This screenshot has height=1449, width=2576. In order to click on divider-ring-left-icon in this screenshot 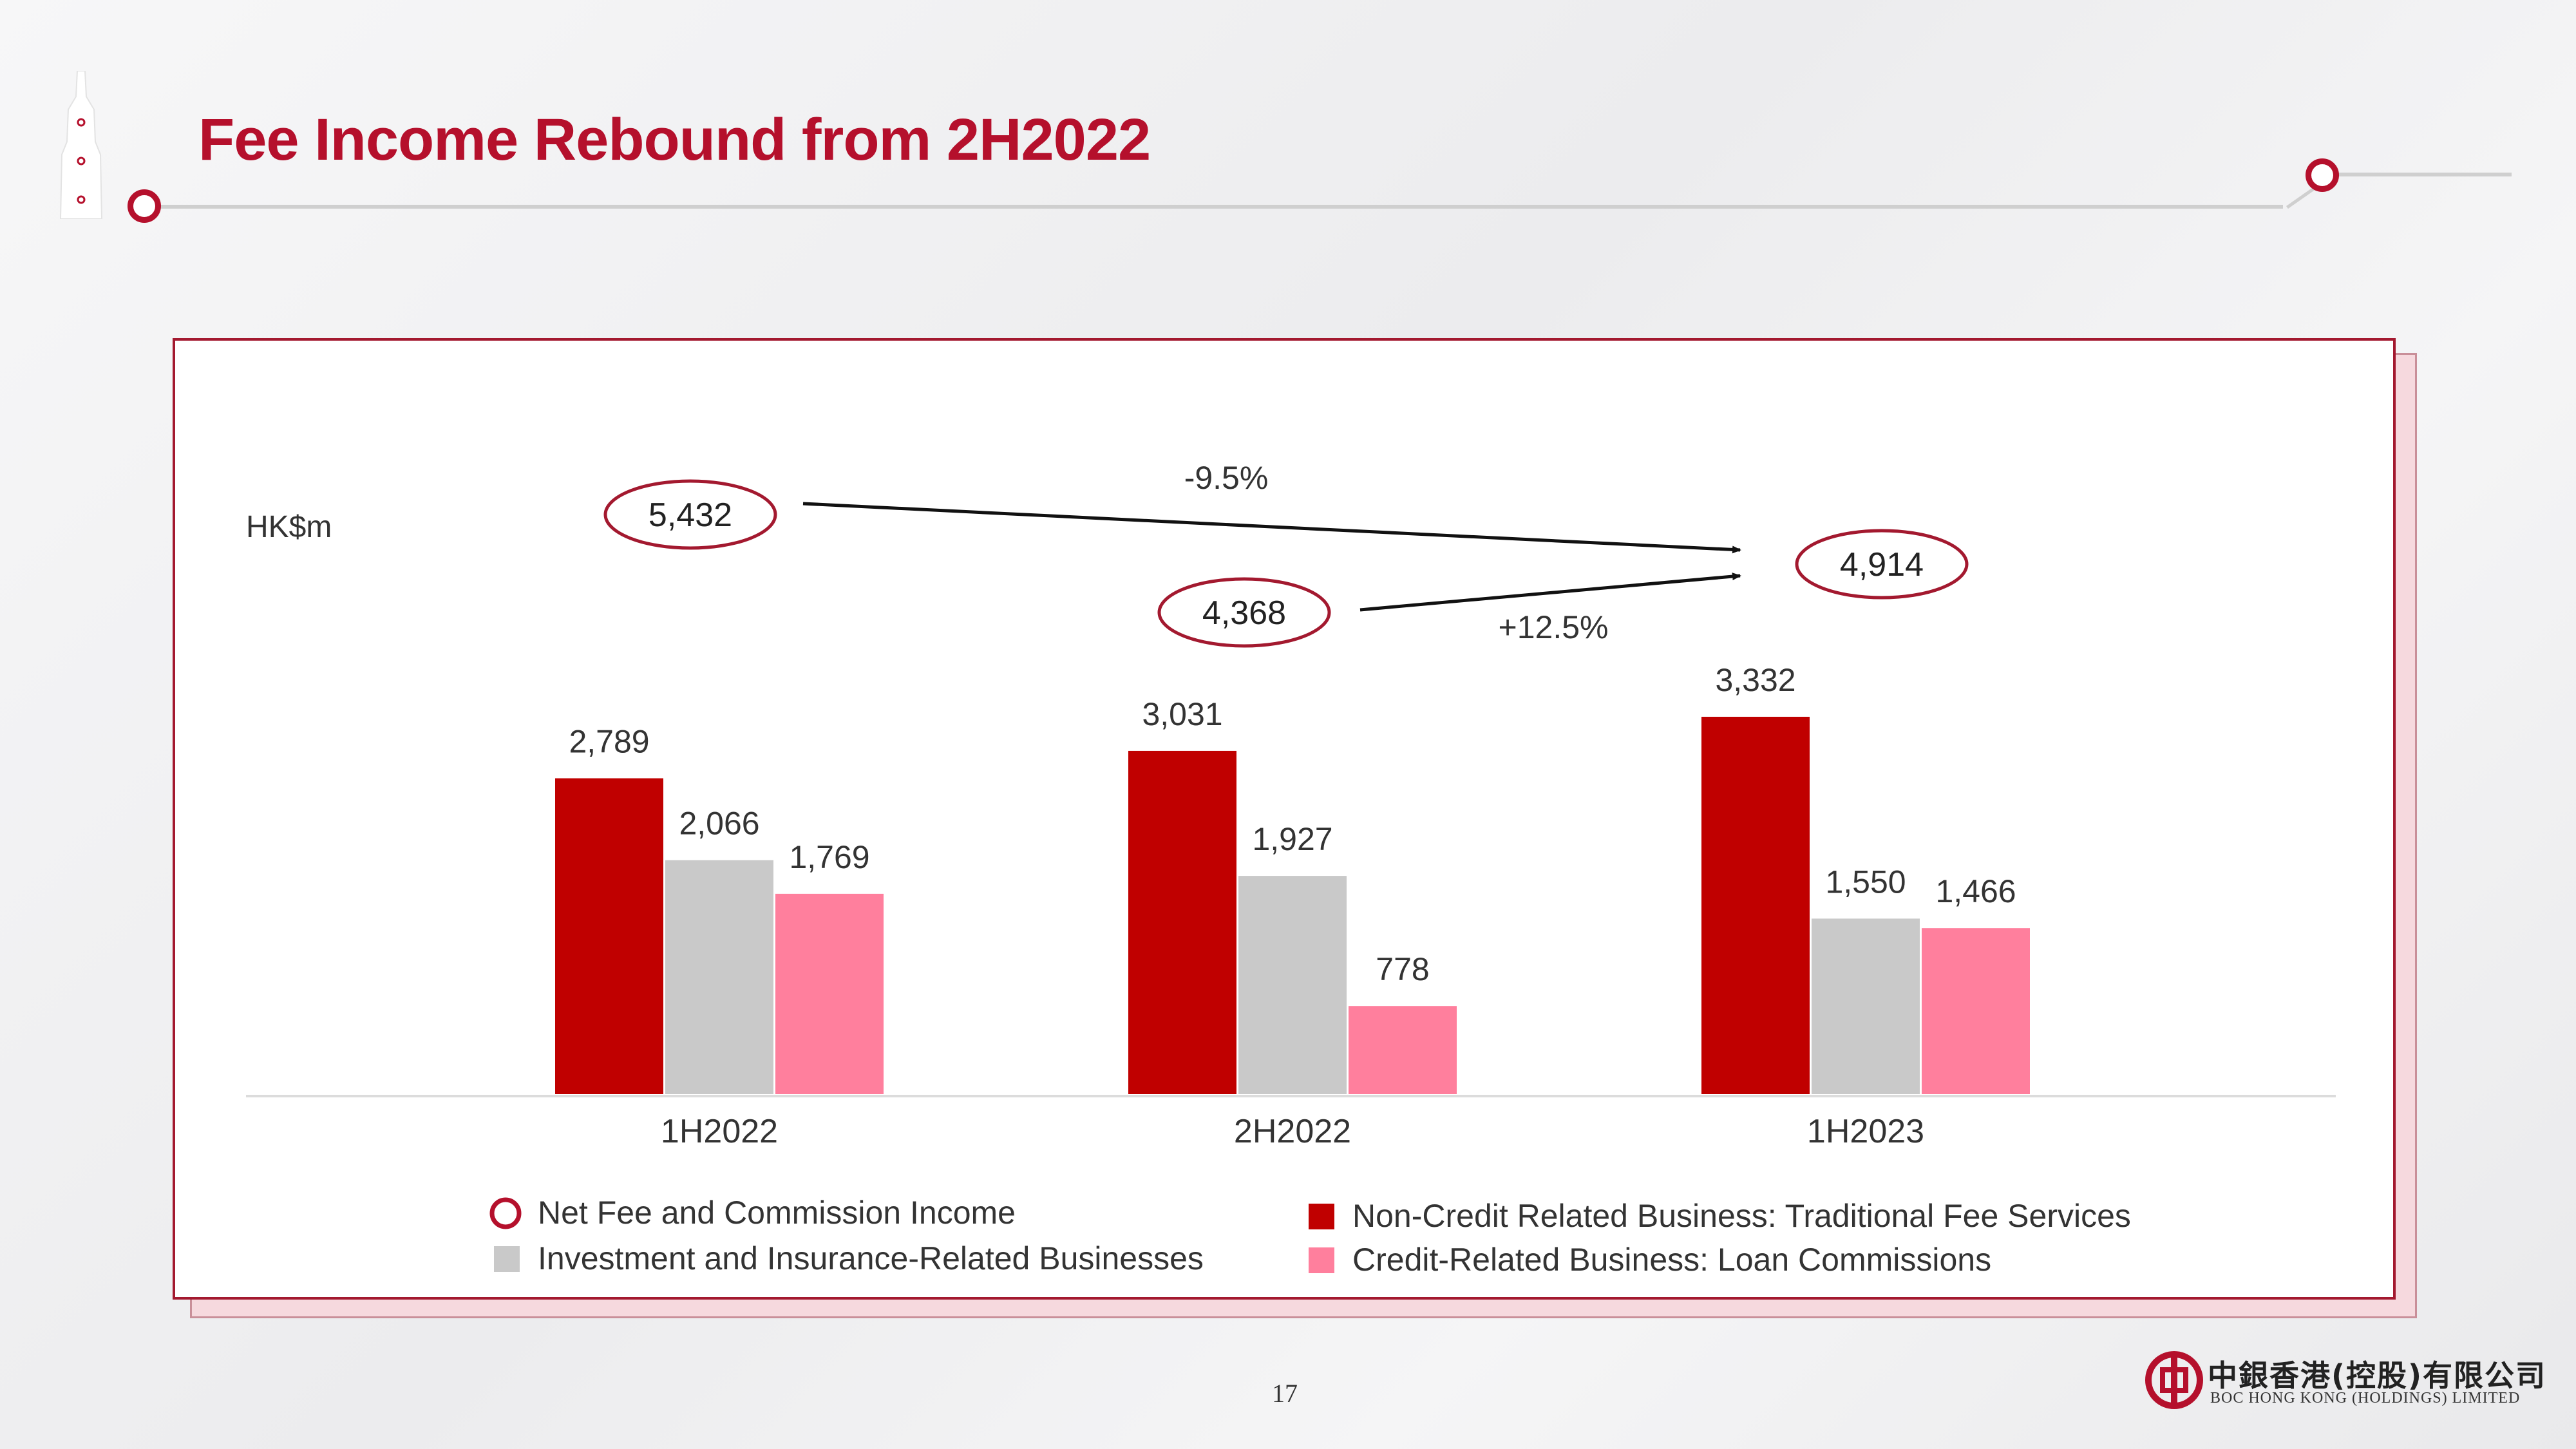, I will do `click(144, 206)`.